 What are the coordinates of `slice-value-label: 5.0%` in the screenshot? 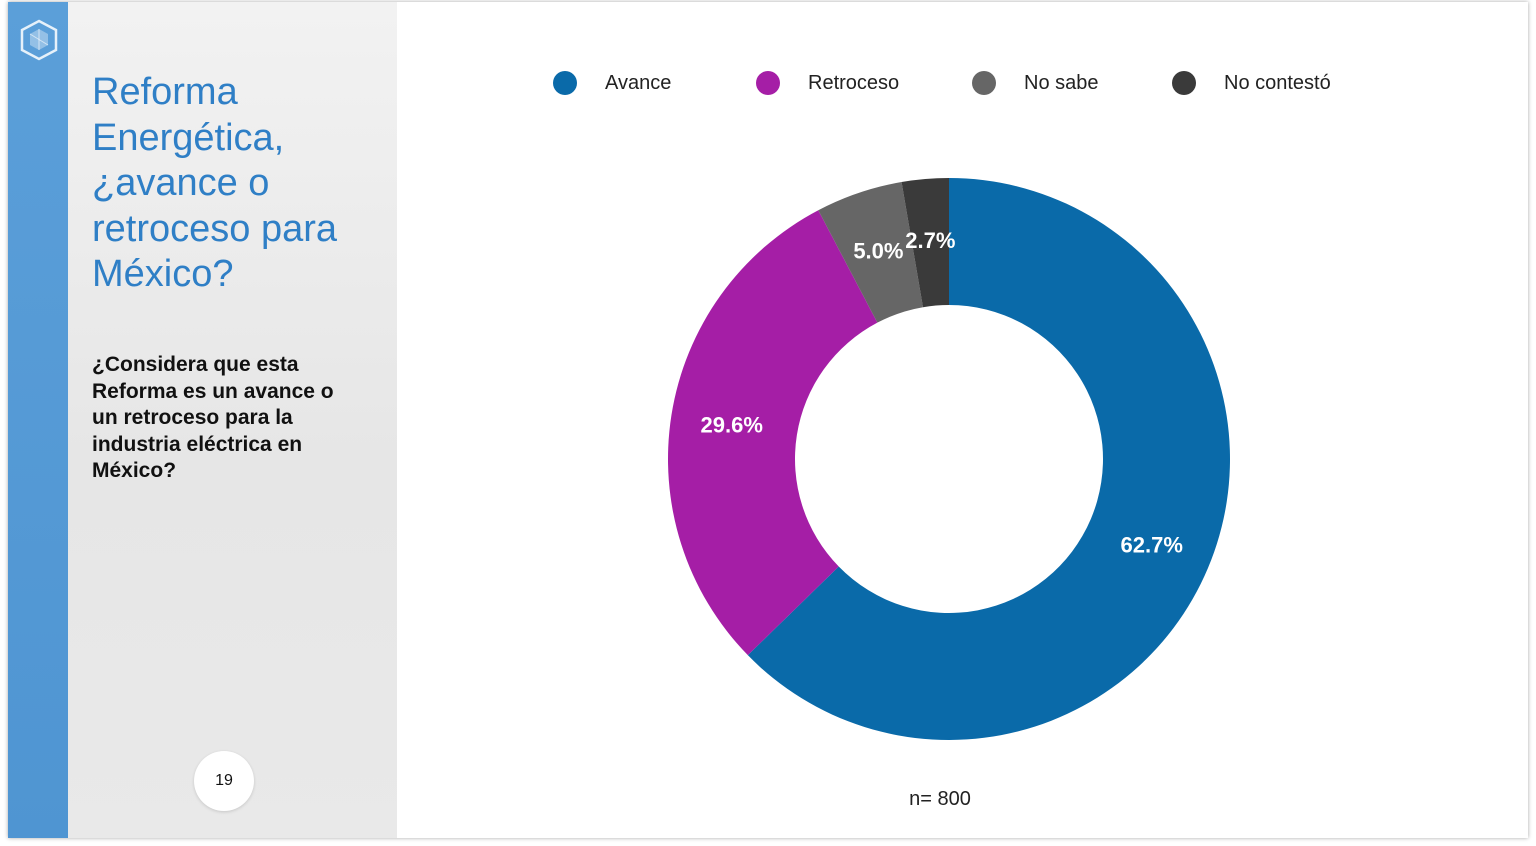 It's located at (878, 251).